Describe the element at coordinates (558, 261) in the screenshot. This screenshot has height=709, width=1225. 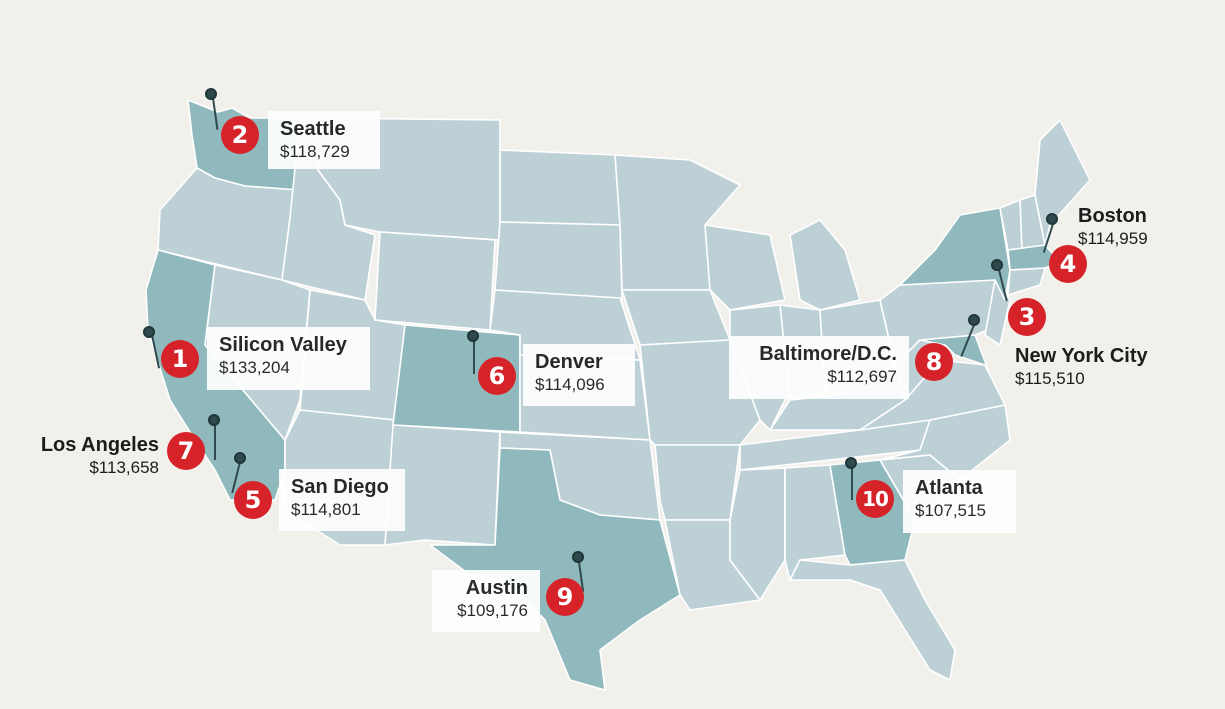
I see `state-south-dakota` at that location.